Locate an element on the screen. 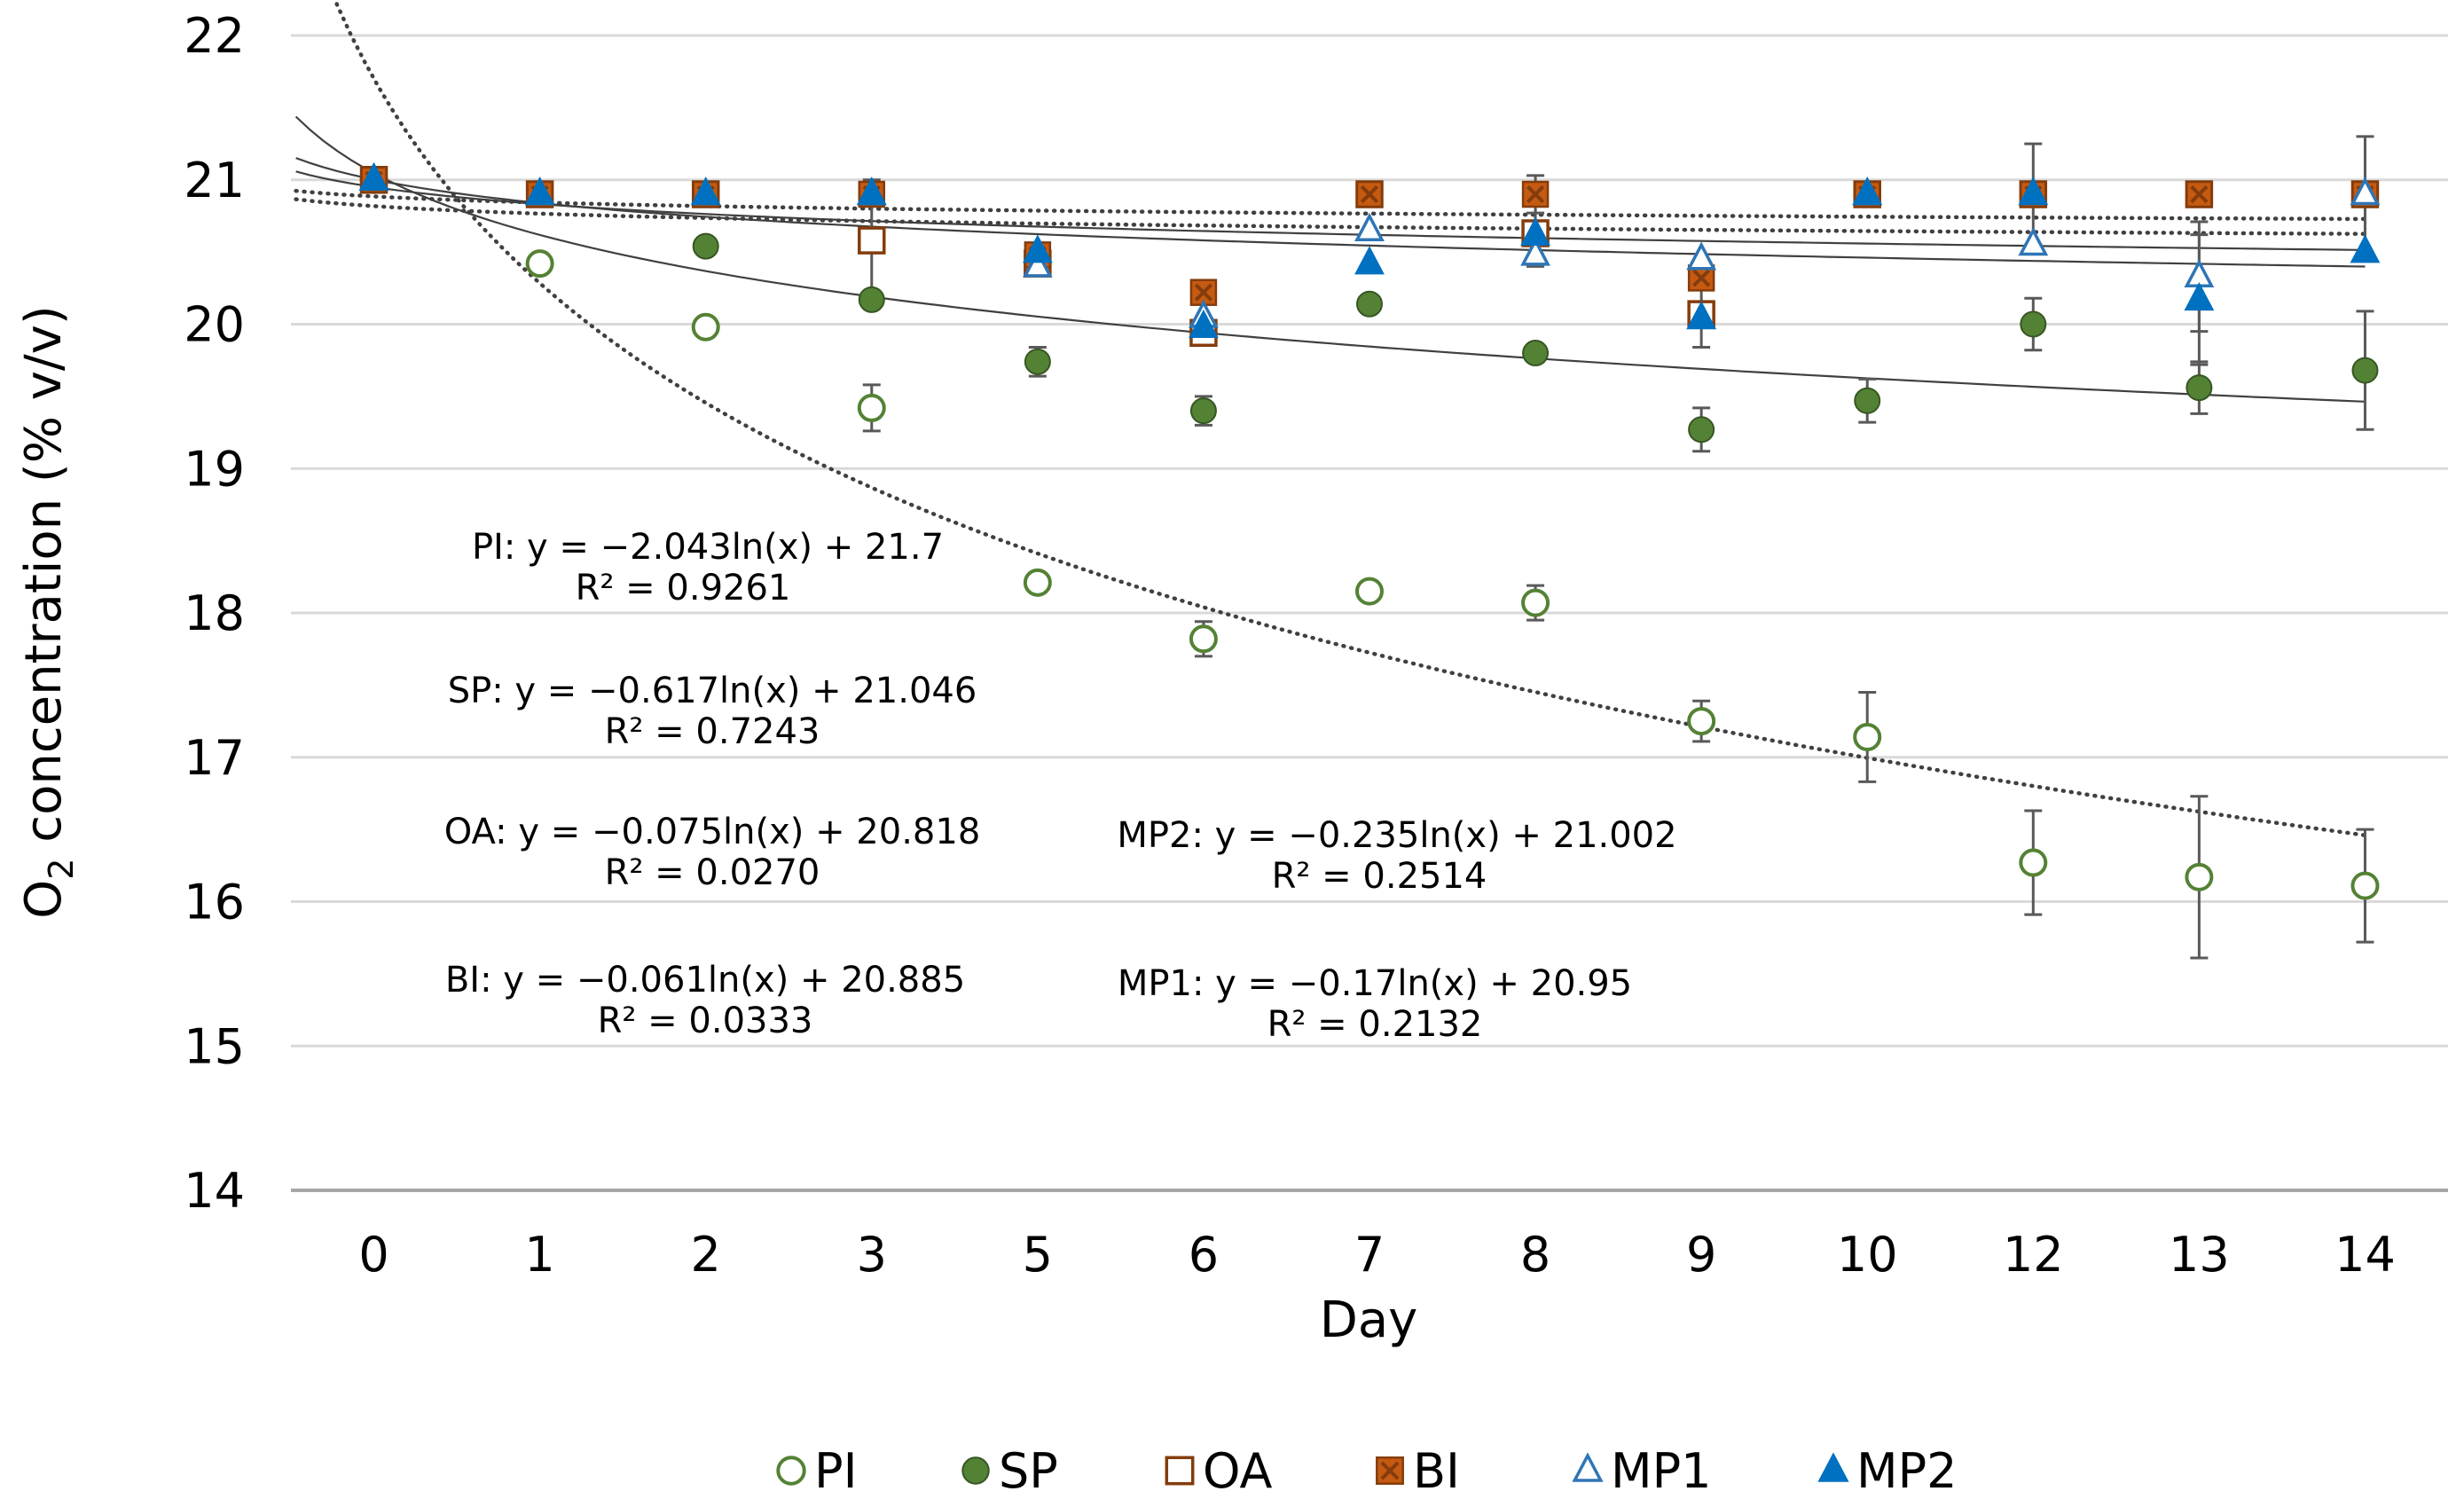 Image resolution: width=2464 pixels, height=1507 pixels. equation-mp1: MP1: y = −0.17ln(x) + 20.95 is located at coordinates (1375, 984).